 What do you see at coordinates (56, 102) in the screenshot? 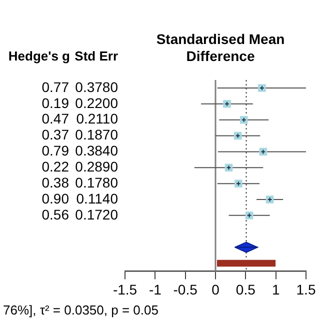
I see `data-label: 0.19` at bounding box center [56, 102].